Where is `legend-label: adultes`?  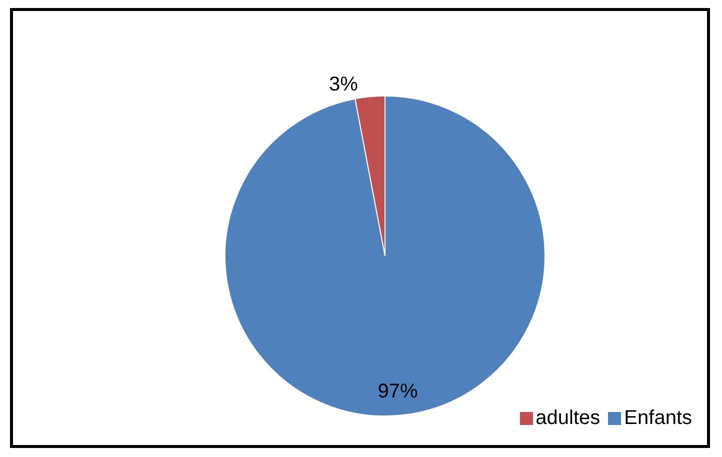
legend-label: adultes is located at coordinates (567, 418).